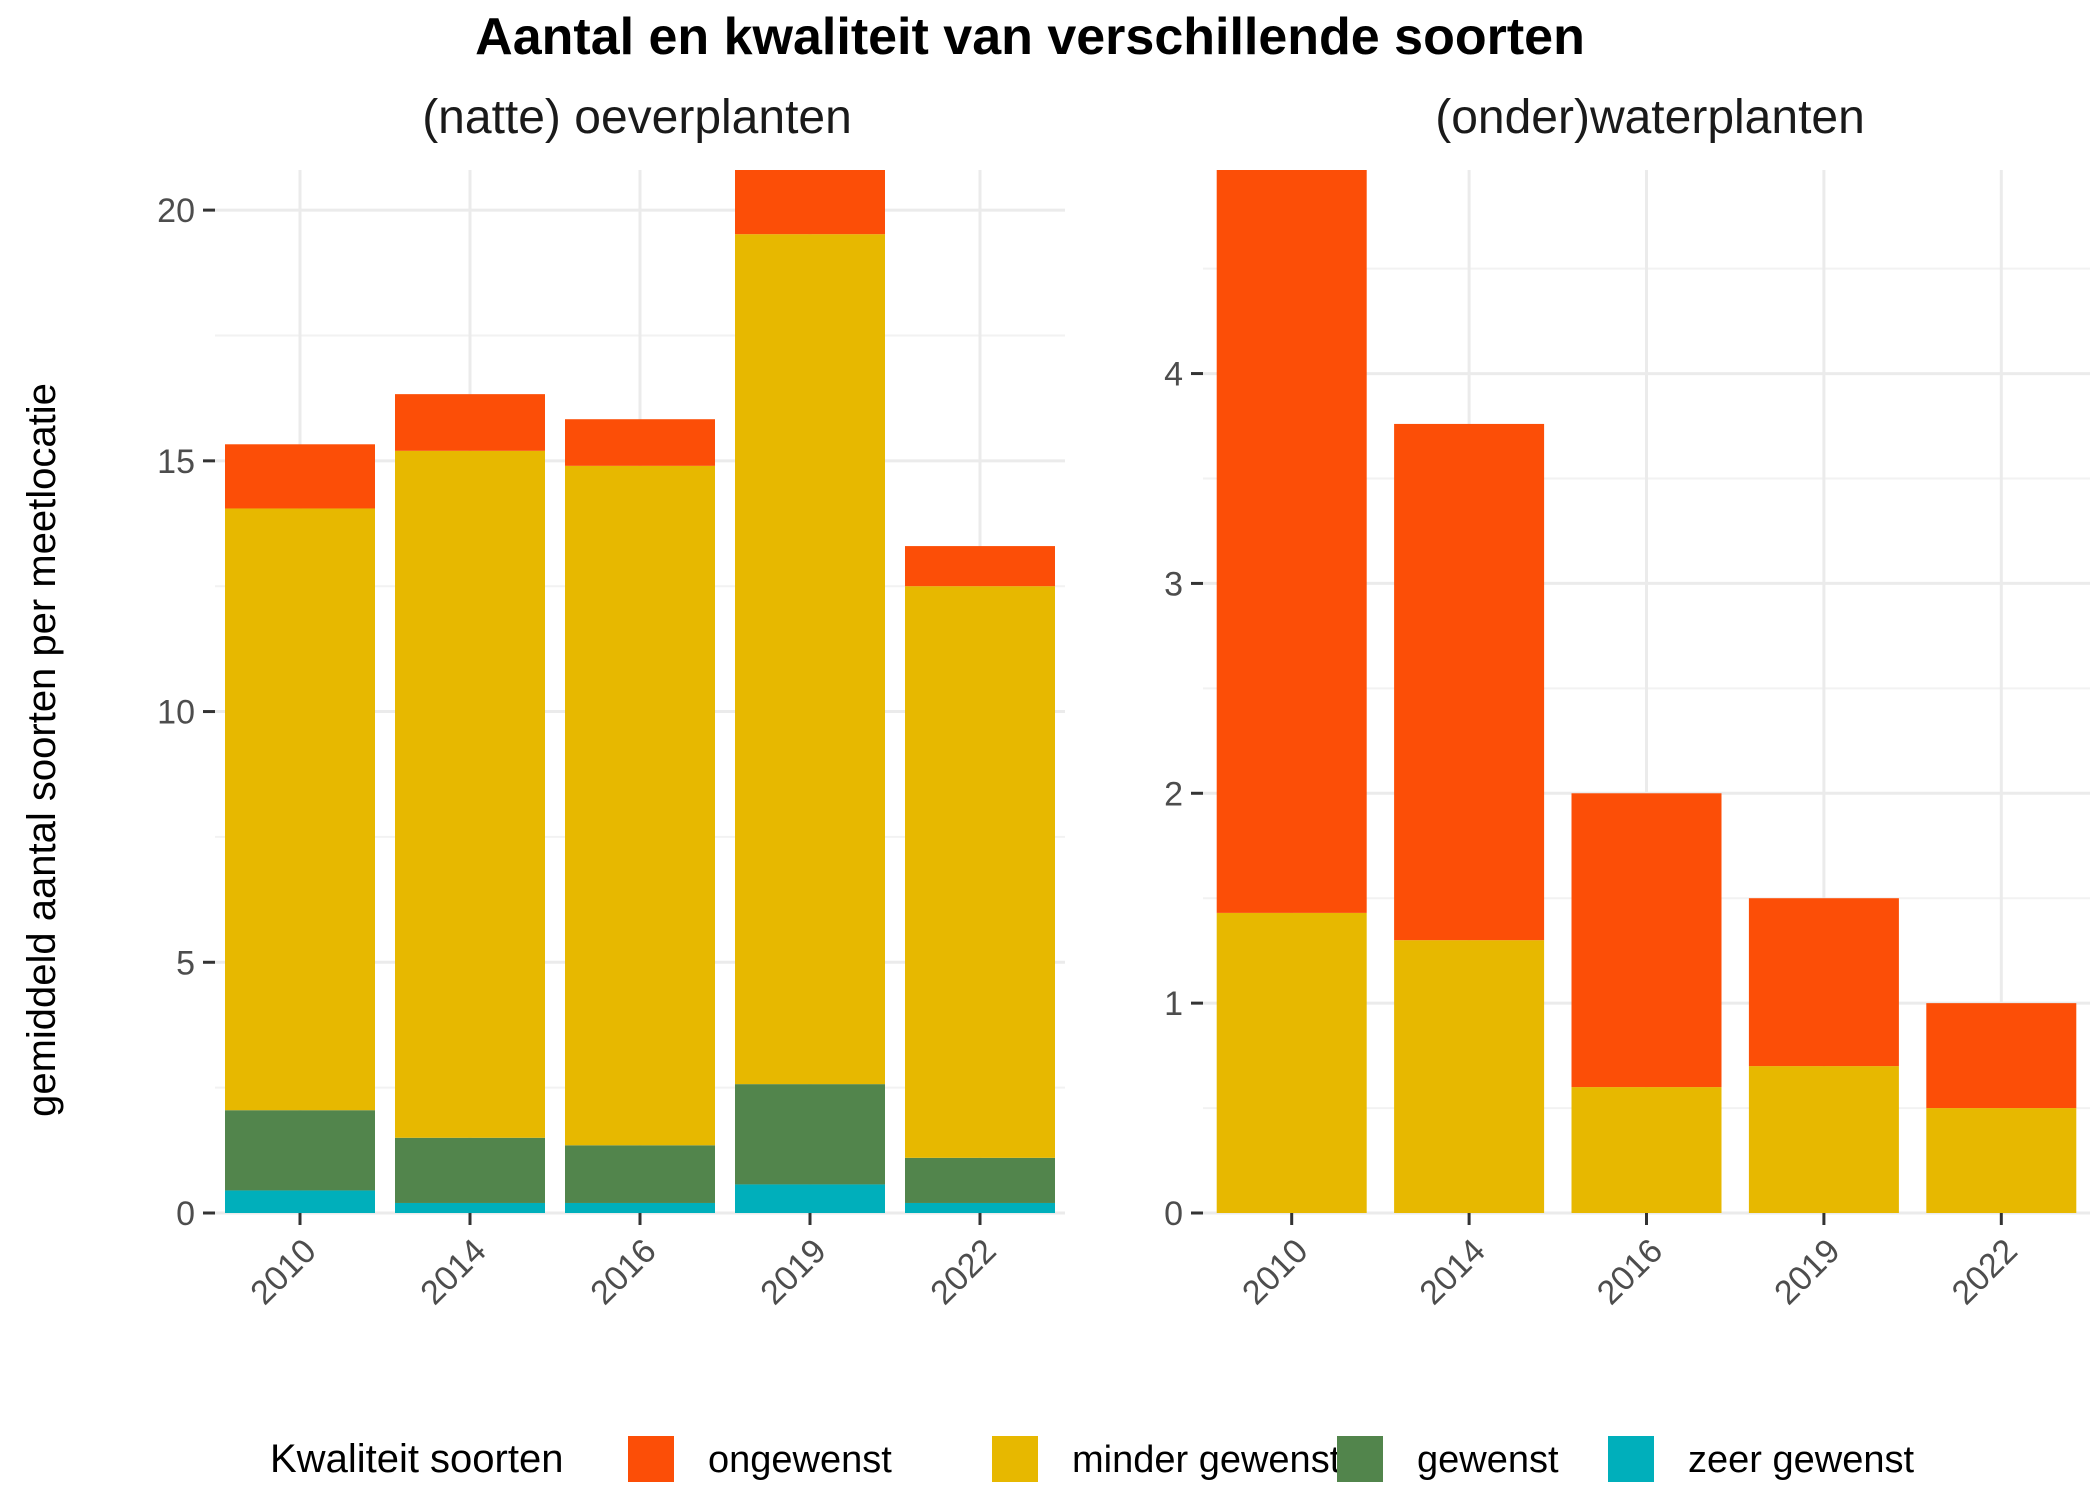 The image size is (2100, 1500). I want to click on legend-label: gewenst, so click(1488, 1460).